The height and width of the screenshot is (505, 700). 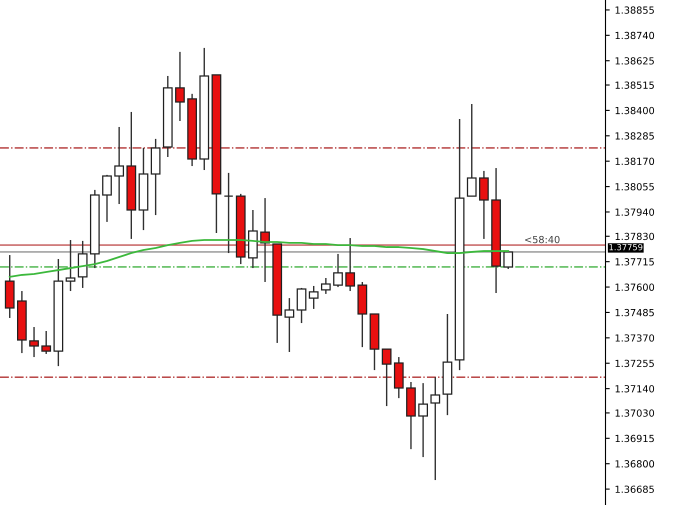 I want to click on y-tick-label: 1.37485, so click(x=635, y=312).